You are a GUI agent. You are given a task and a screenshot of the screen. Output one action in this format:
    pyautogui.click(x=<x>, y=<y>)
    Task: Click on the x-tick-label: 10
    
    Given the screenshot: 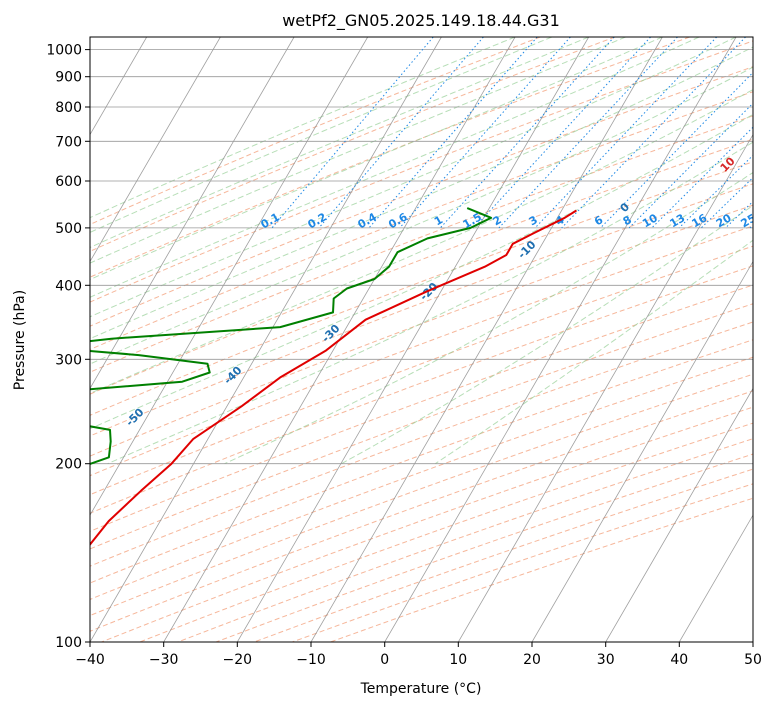 What is the action you would take?
    pyautogui.click(x=458, y=660)
    